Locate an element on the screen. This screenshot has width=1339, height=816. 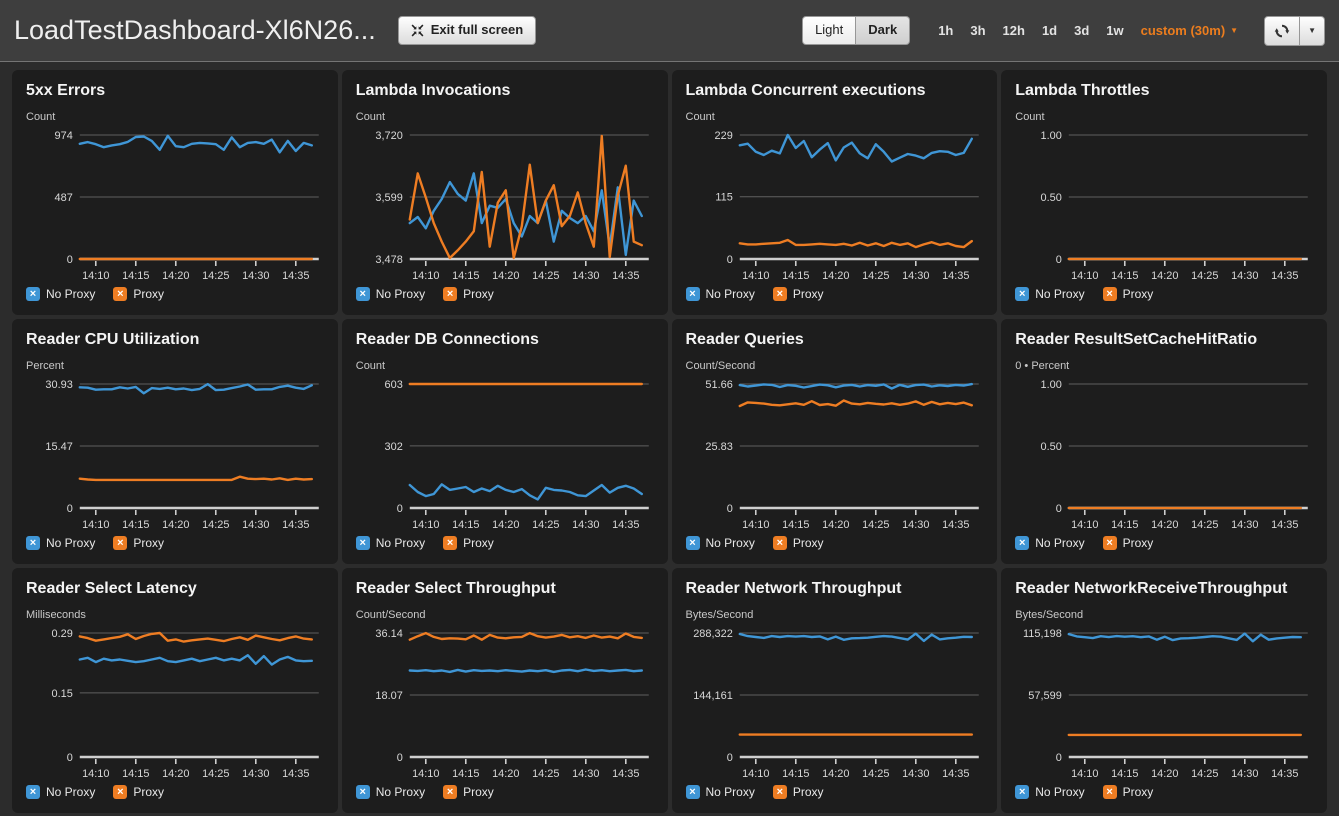
legend-label-no-proxy: No Proxy is located at coordinates (1060, 792).